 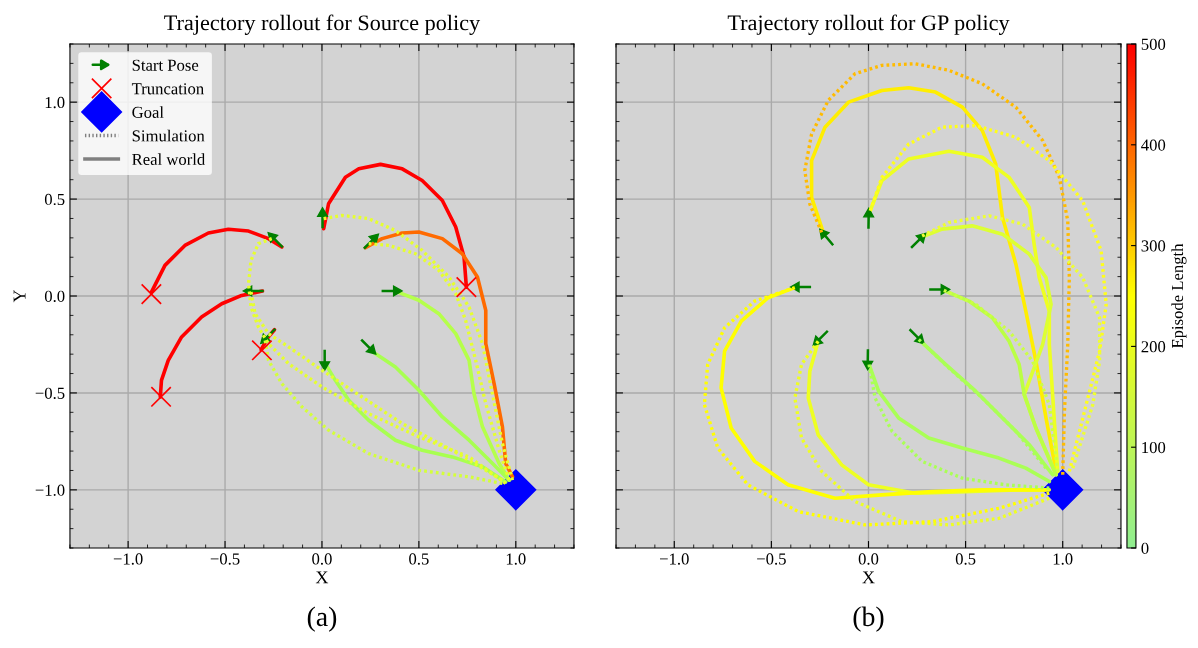 I want to click on y-axis-title: Y, so click(x=19, y=296).